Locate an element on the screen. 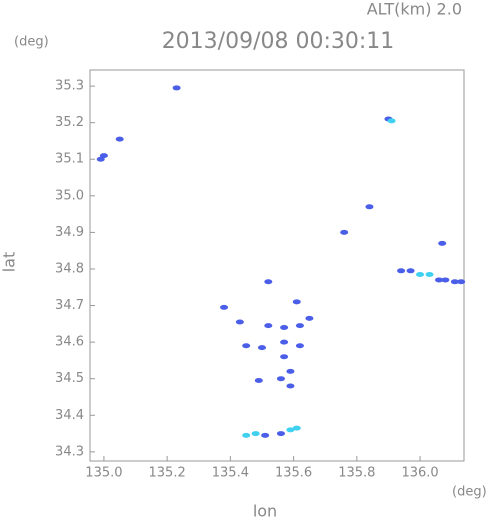 Image resolution: width=491 pixels, height=521 pixels. y-tick-label: 34.9 is located at coordinates (69, 232).